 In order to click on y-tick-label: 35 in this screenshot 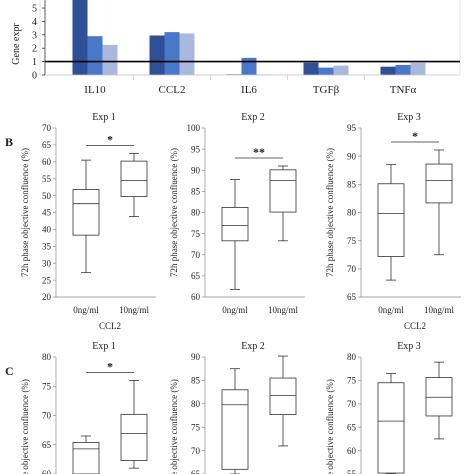, I will do `click(47, 247)`.